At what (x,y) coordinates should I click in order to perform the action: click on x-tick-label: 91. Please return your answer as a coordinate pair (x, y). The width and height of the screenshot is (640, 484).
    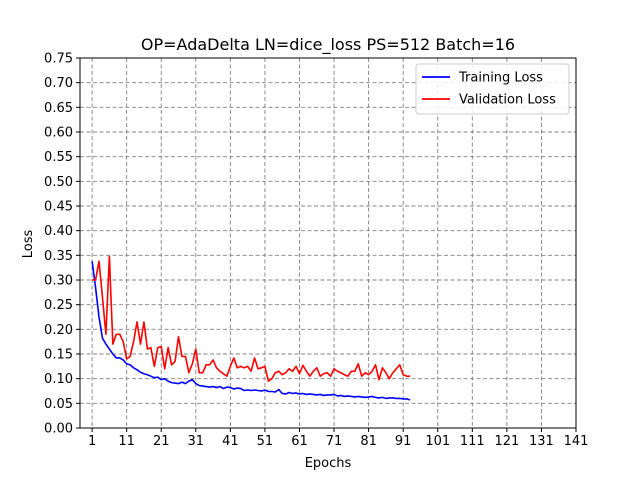
    Looking at the image, I should click on (403, 441).